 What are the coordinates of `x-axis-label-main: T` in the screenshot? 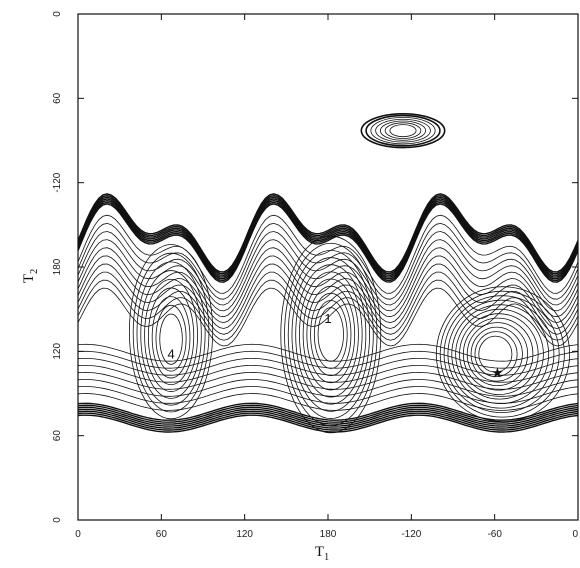 It's located at (319, 552).